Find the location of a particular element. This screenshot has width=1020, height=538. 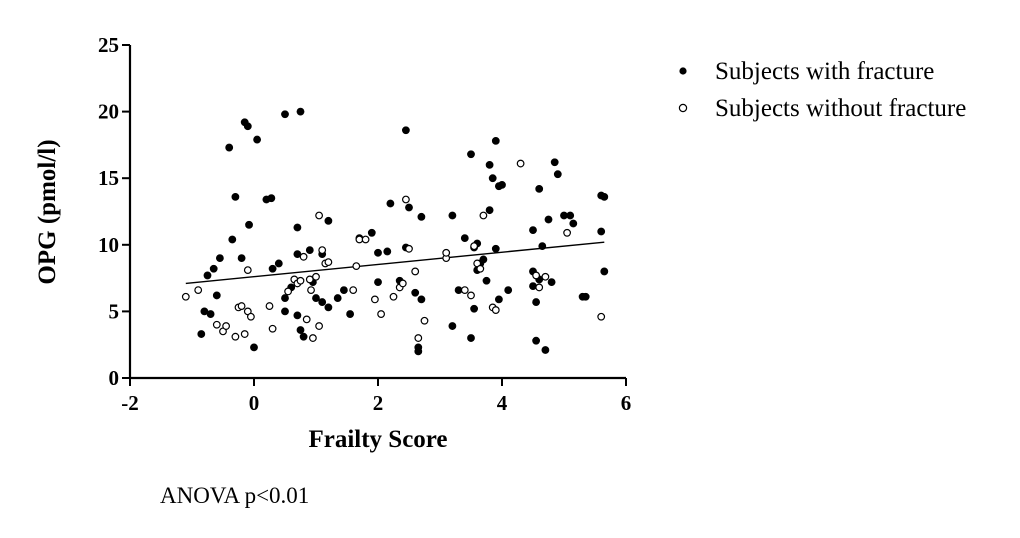

x-axis-title: Frailty Score is located at coordinates (377, 439).